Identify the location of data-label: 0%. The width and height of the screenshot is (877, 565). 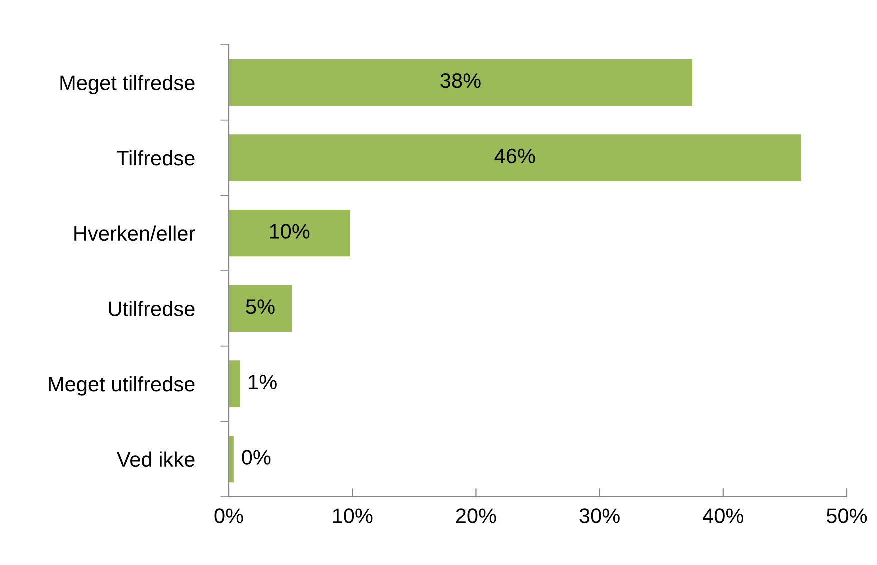
(256, 457).